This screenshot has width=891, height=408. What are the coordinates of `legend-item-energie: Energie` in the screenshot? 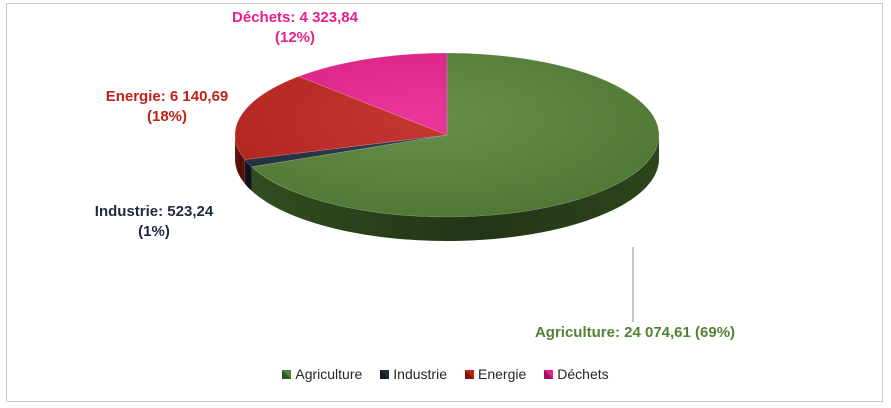 It's located at (495, 374).